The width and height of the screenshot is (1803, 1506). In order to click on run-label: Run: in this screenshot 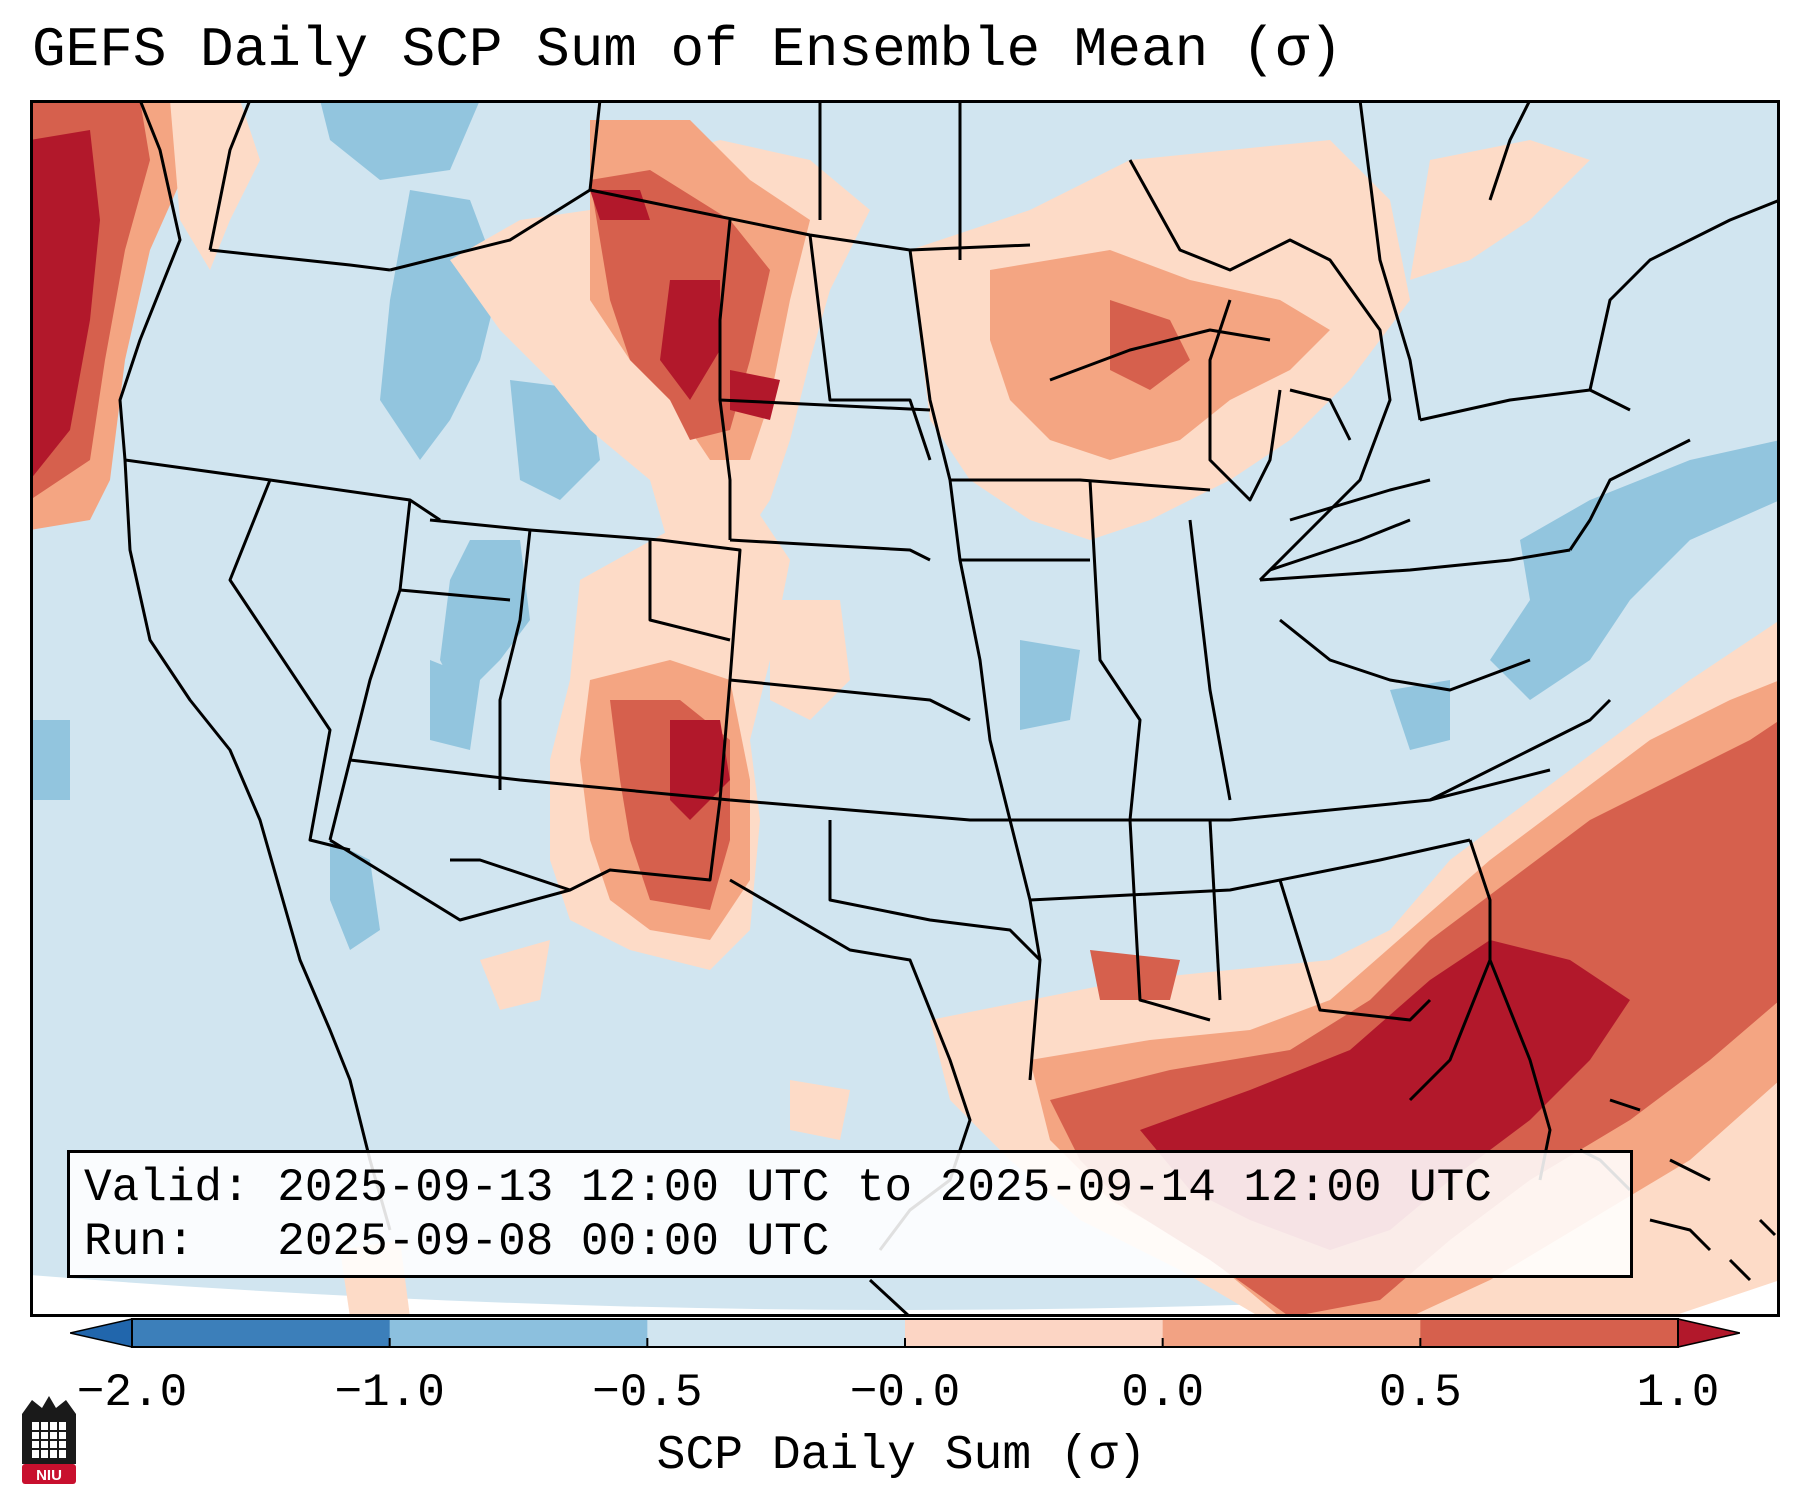, I will do `click(139, 1242)`.